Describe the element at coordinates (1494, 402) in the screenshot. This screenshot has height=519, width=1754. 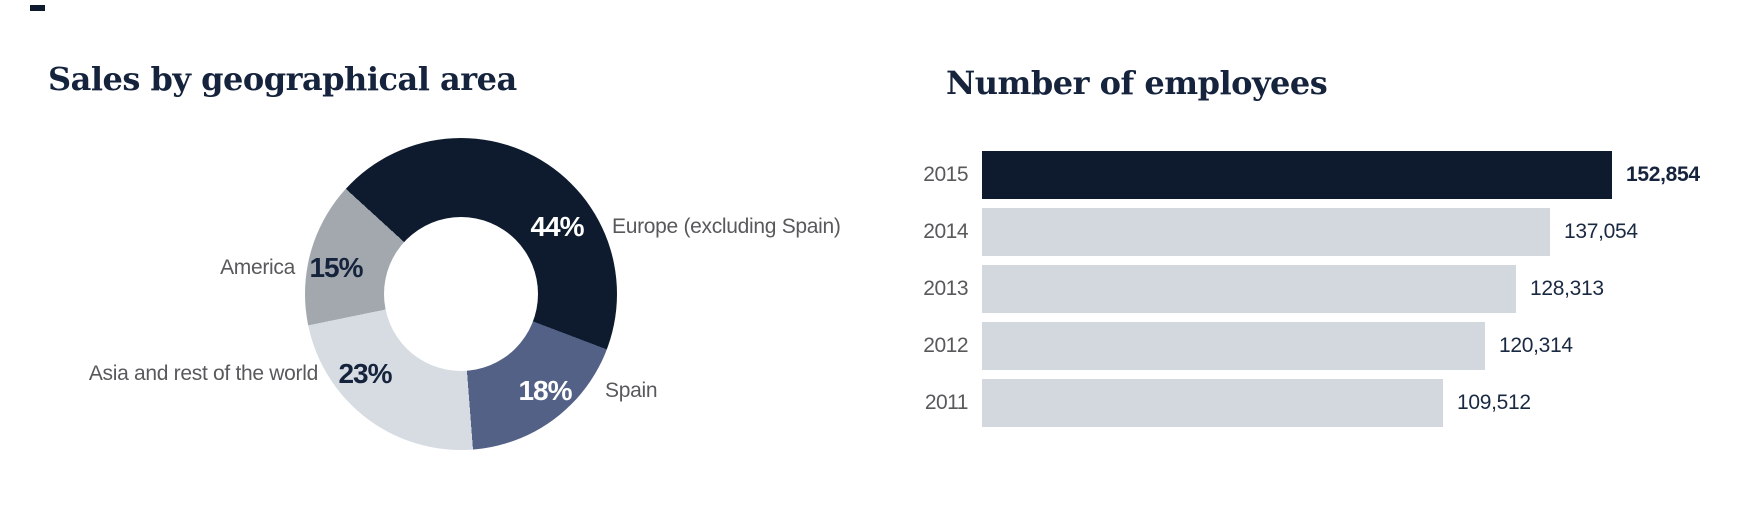
I see `bar-value-label: 109,512` at that location.